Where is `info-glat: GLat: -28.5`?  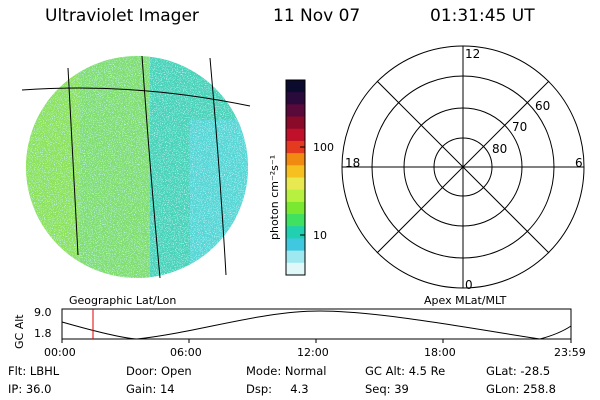
info-glat: GLat: -28.5 is located at coordinates (518, 371).